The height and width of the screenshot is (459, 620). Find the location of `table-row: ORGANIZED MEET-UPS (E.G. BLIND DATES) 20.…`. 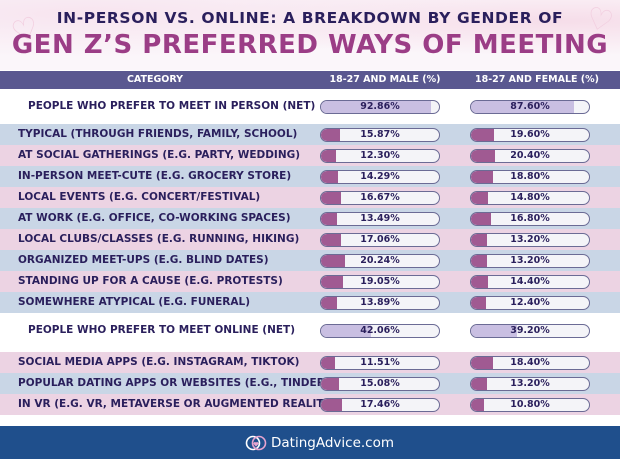

table-row: ORGANIZED MEET-UPS (E.G. BLIND DATES) 20.… is located at coordinates (310, 260).